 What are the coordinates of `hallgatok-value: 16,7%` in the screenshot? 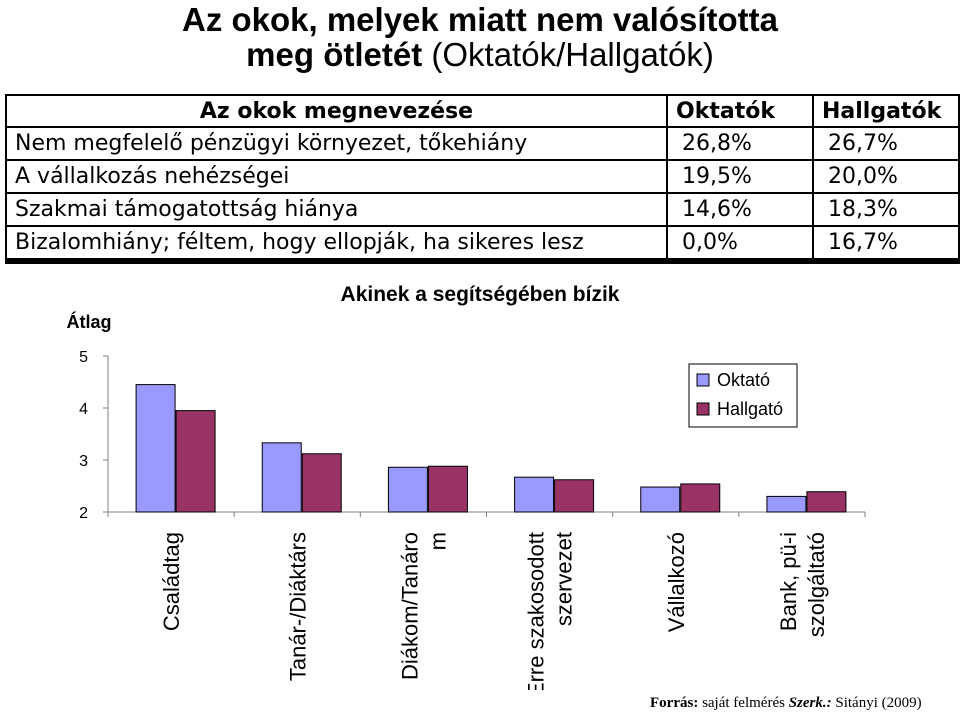 It's located at (886, 244).